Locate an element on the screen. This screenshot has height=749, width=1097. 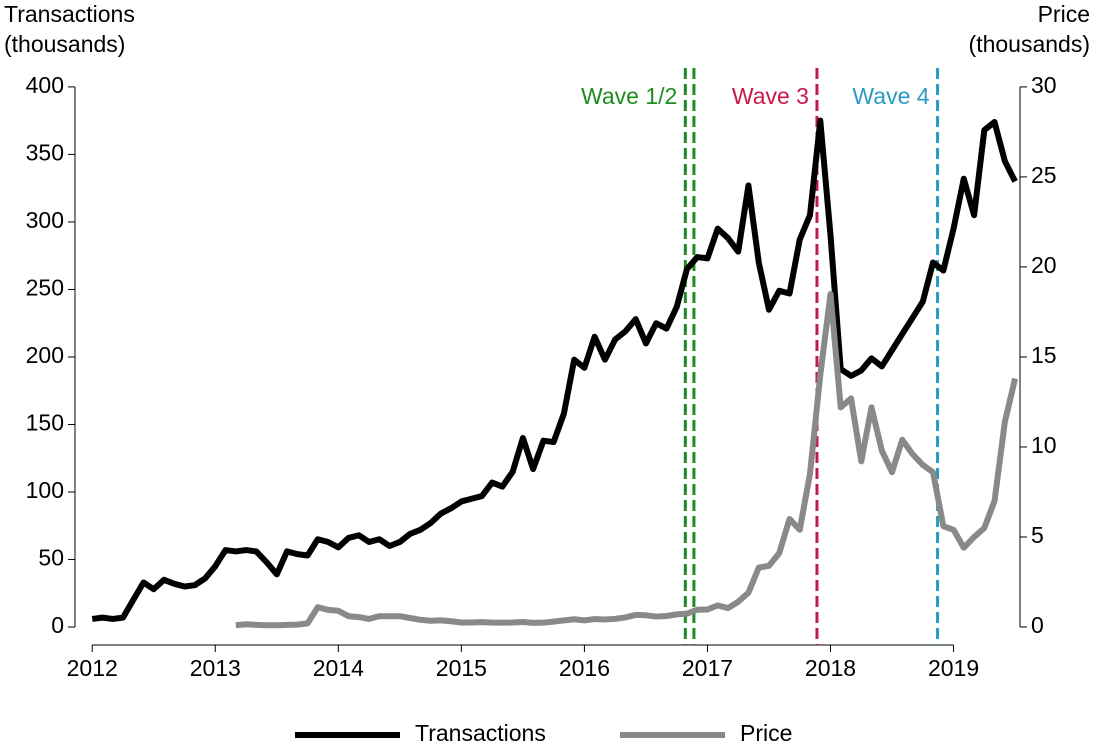
y2-tick-label: 20 is located at coordinates (1044, 265).